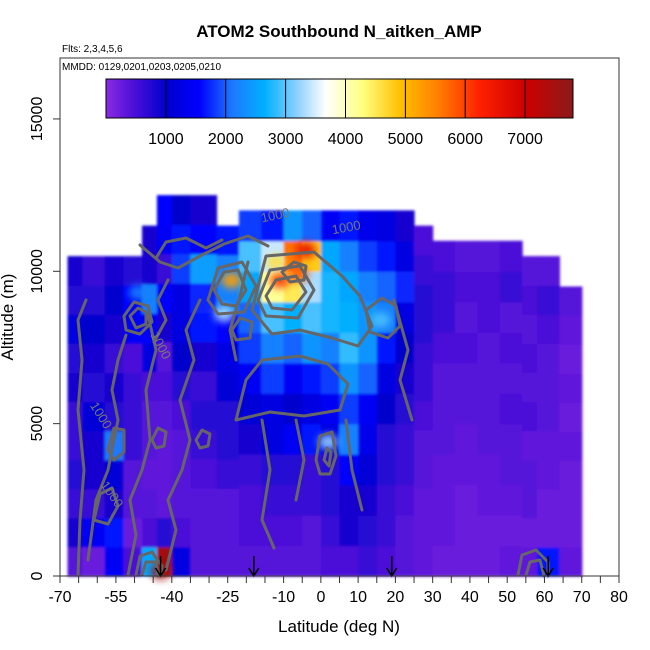 The height and width of the screenshot is (650, 650). What do you see at coordinates (396, 597) in the screenshot?
I see `x-tick-label: 20` at bounding box center [396, 597].